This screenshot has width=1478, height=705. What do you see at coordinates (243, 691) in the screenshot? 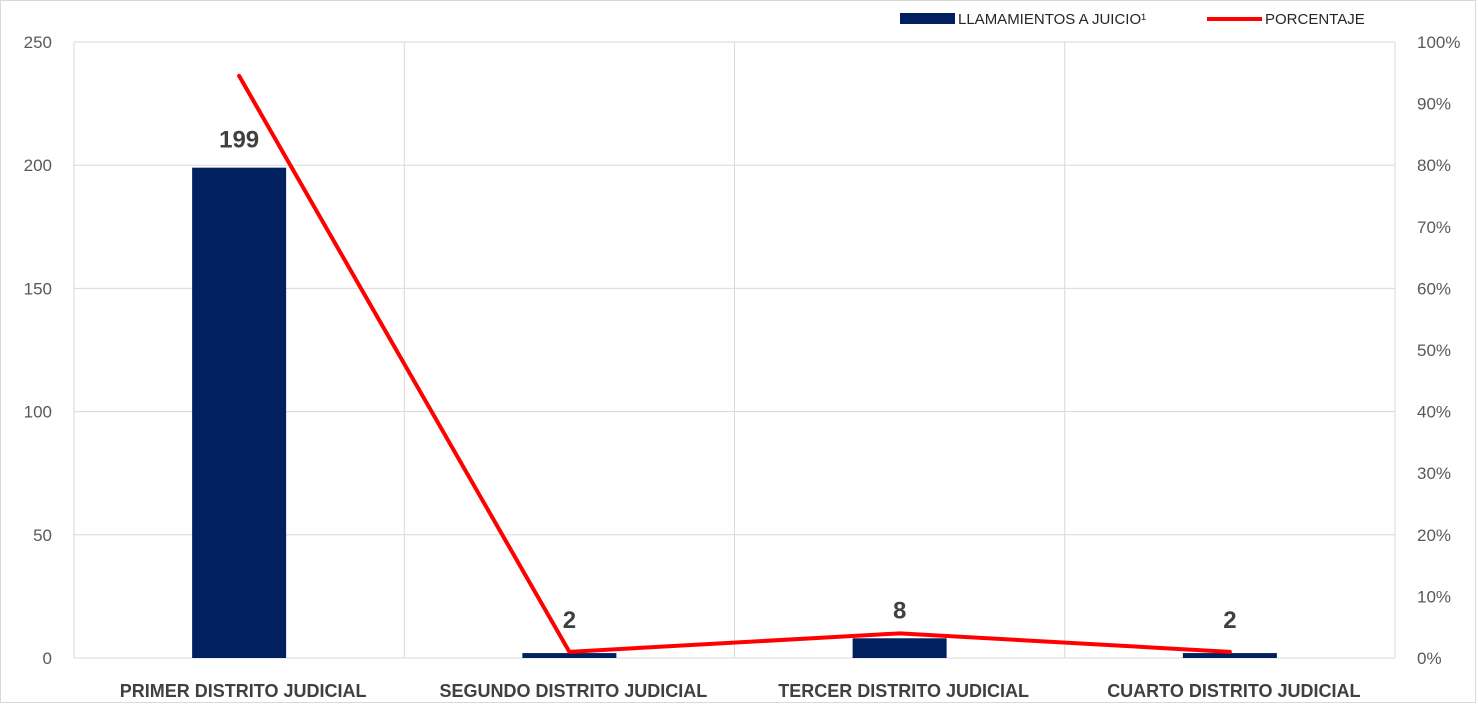
I see `category-label-0: PRIMER DISTRITO JUDICIAL` at bounding box center [243, 691].